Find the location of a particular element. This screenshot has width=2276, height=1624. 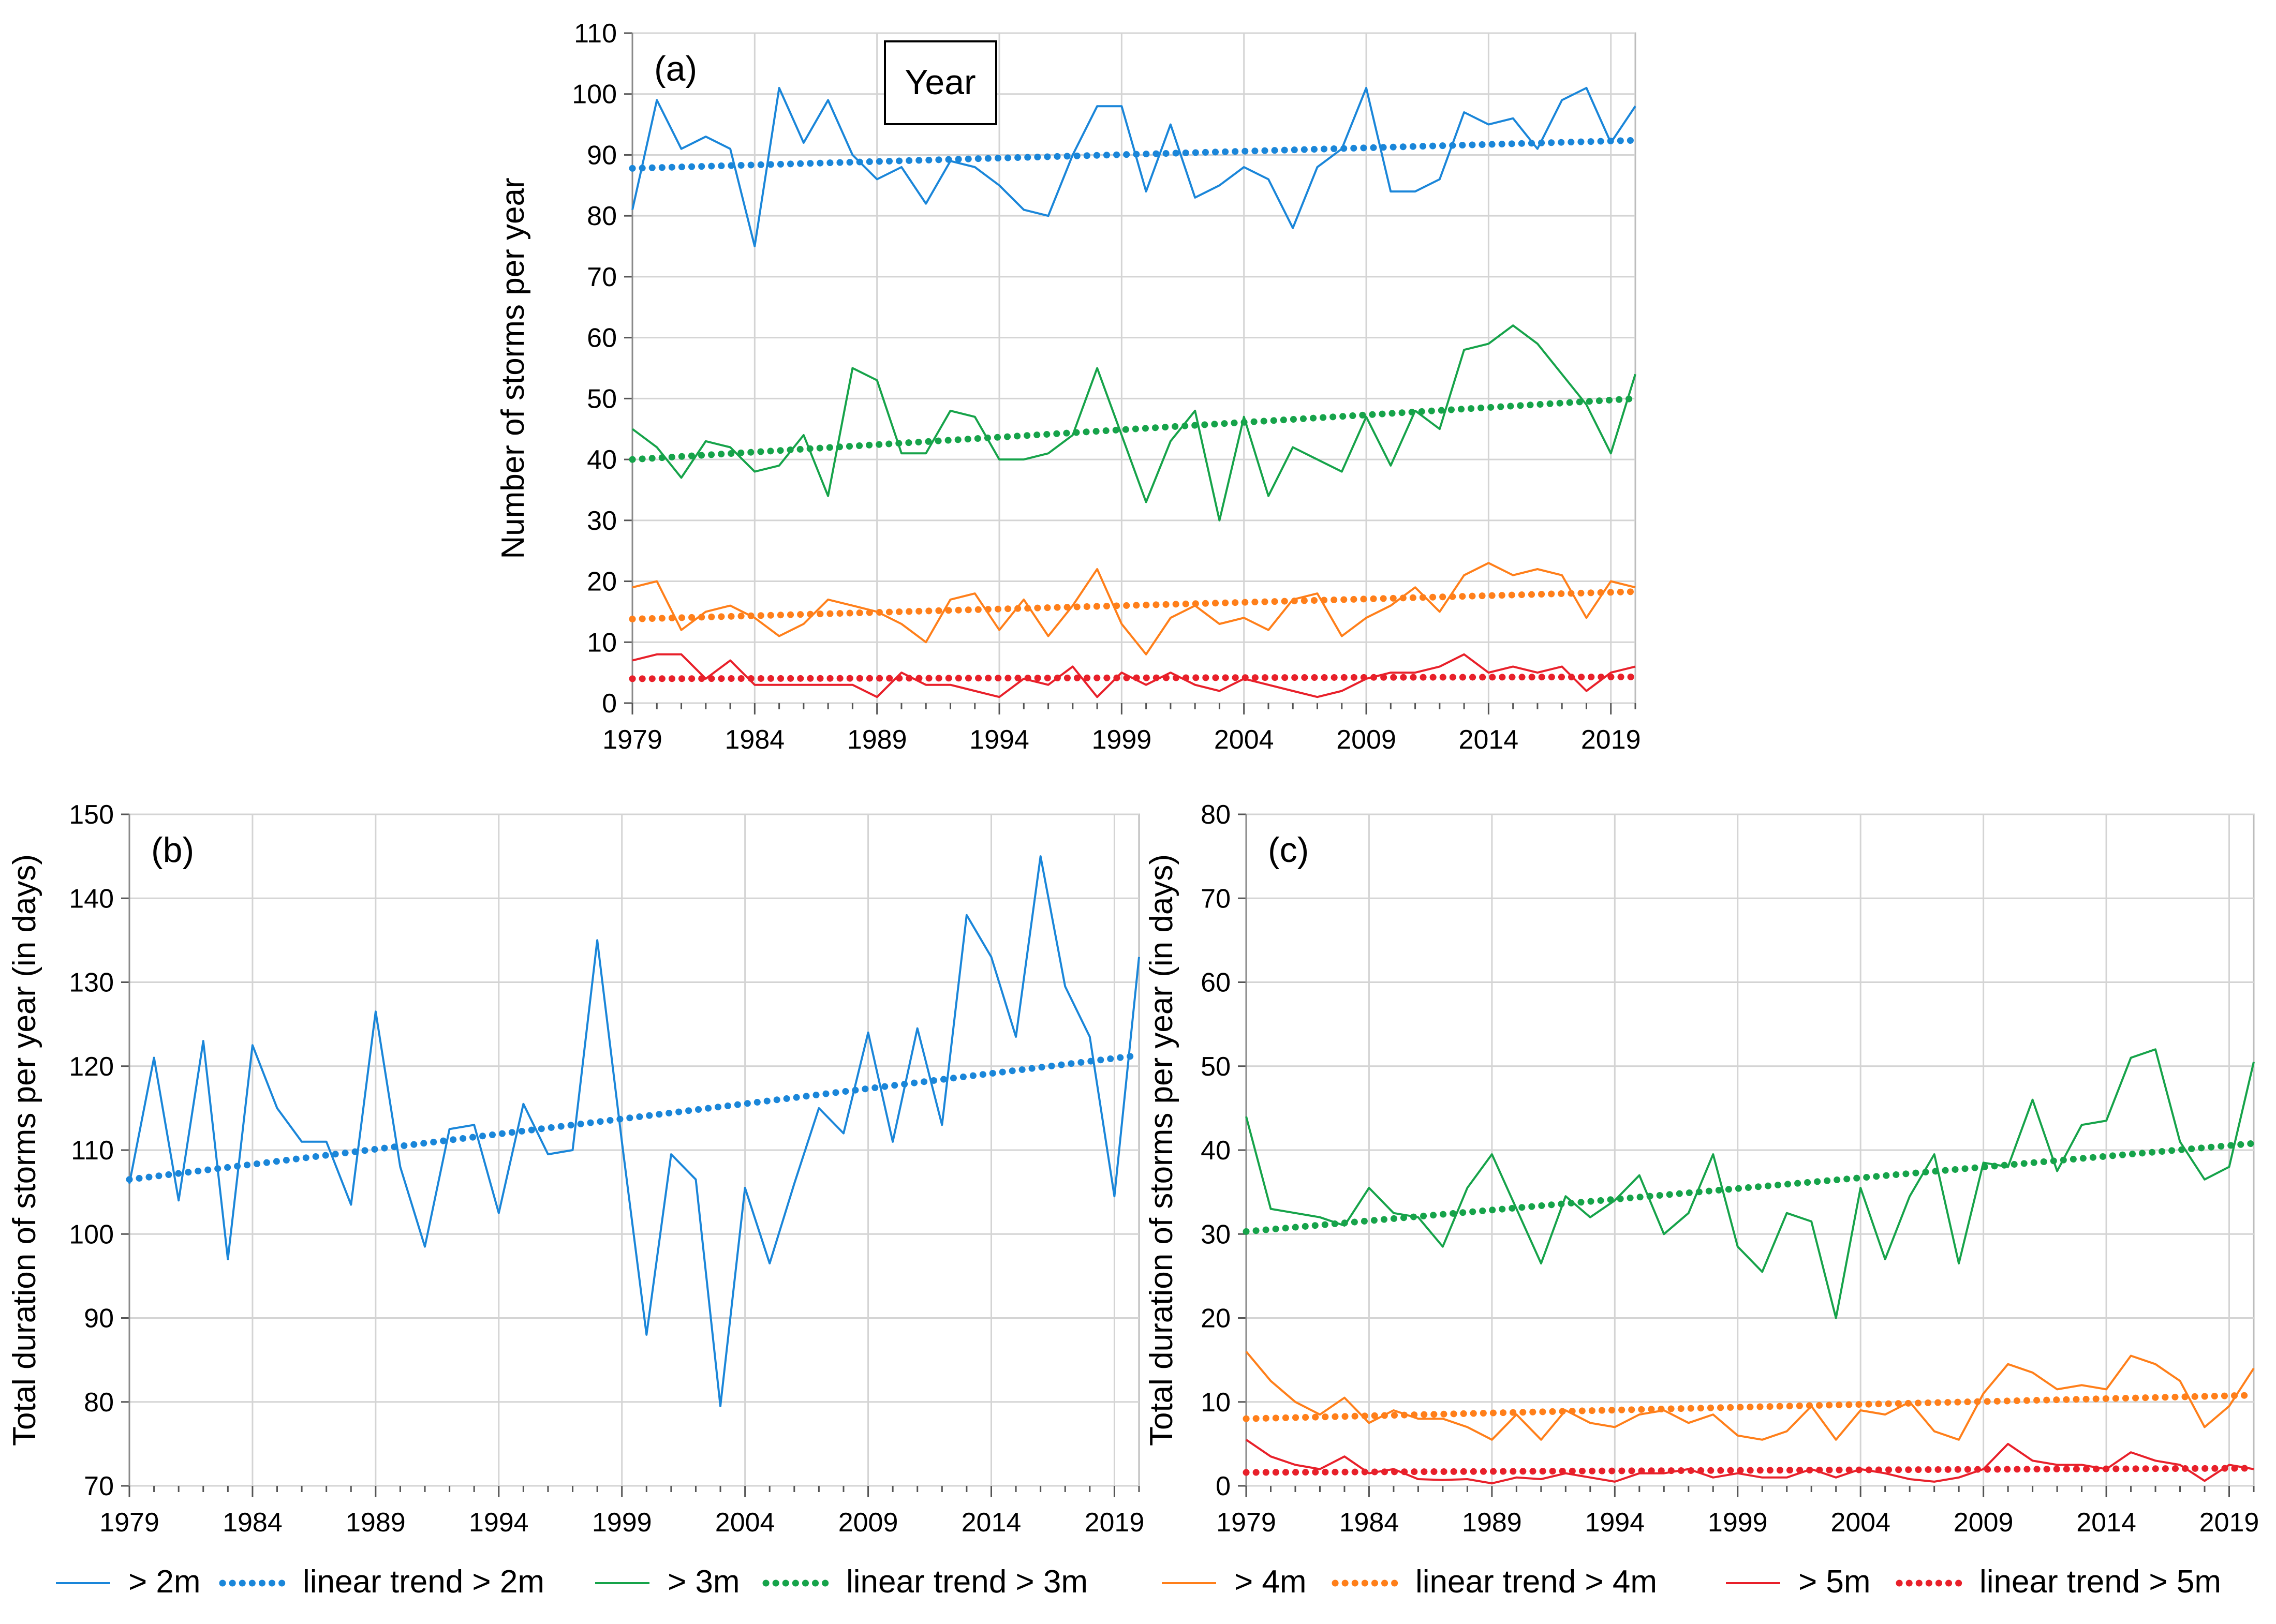

panel-label: (a) is located at coordinates (675, 68).